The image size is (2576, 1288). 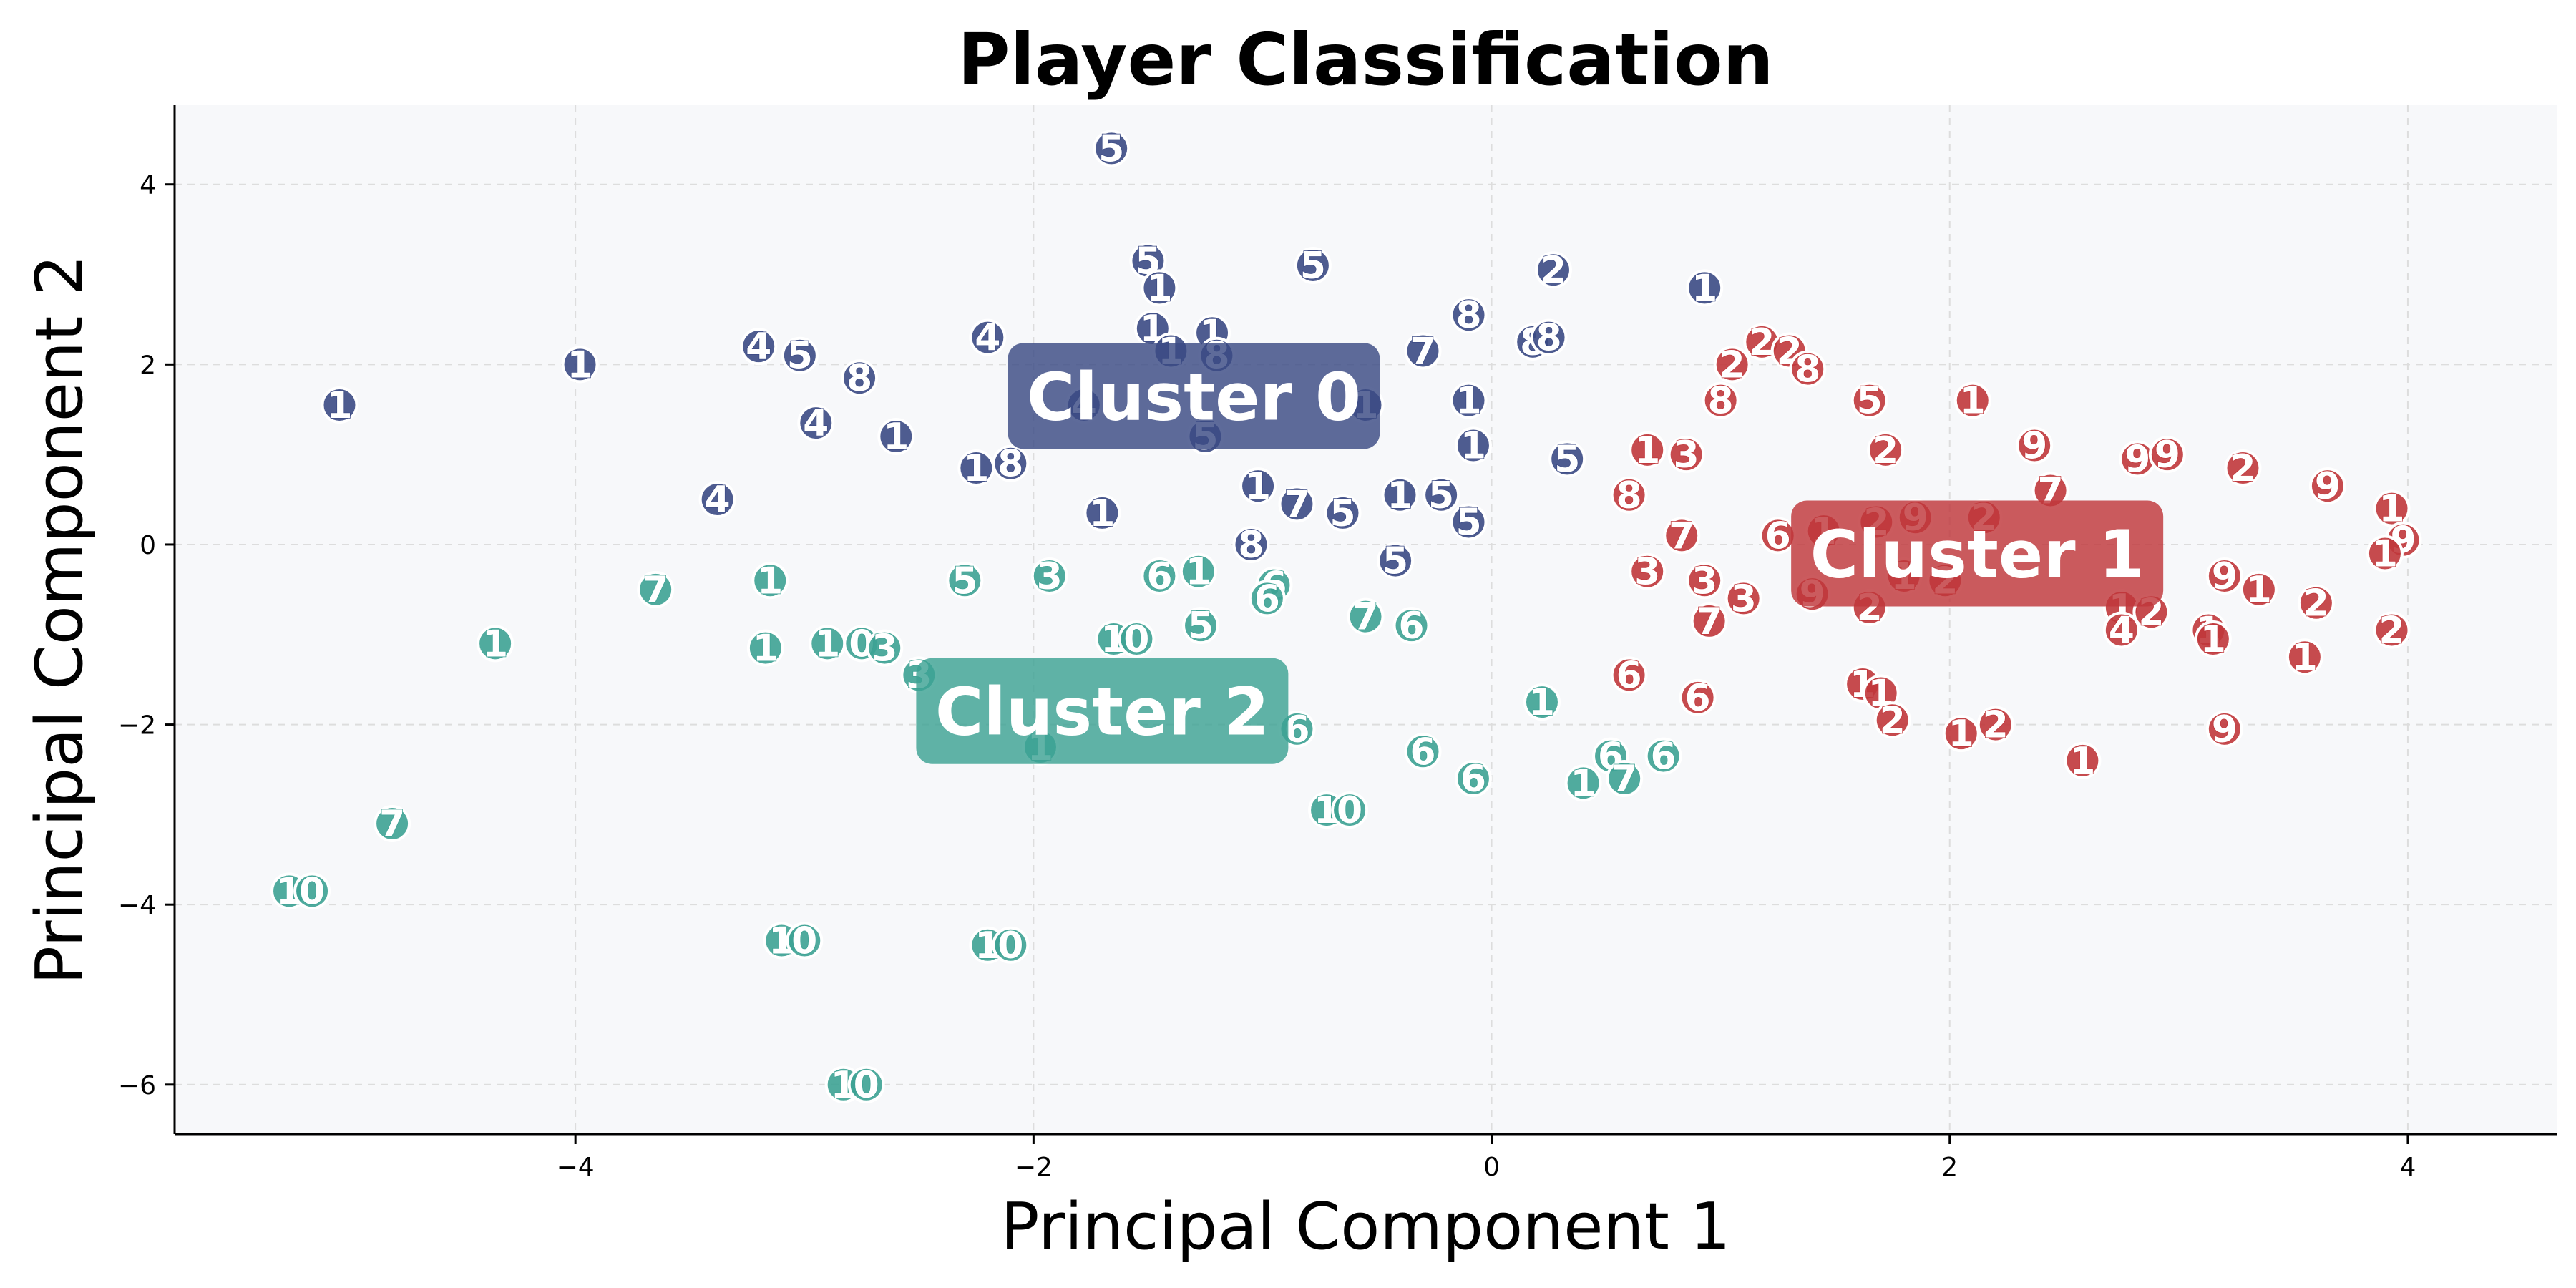 I want to click on cluster-annotation-label: Cluster 0, so click(x=1194, y=396).